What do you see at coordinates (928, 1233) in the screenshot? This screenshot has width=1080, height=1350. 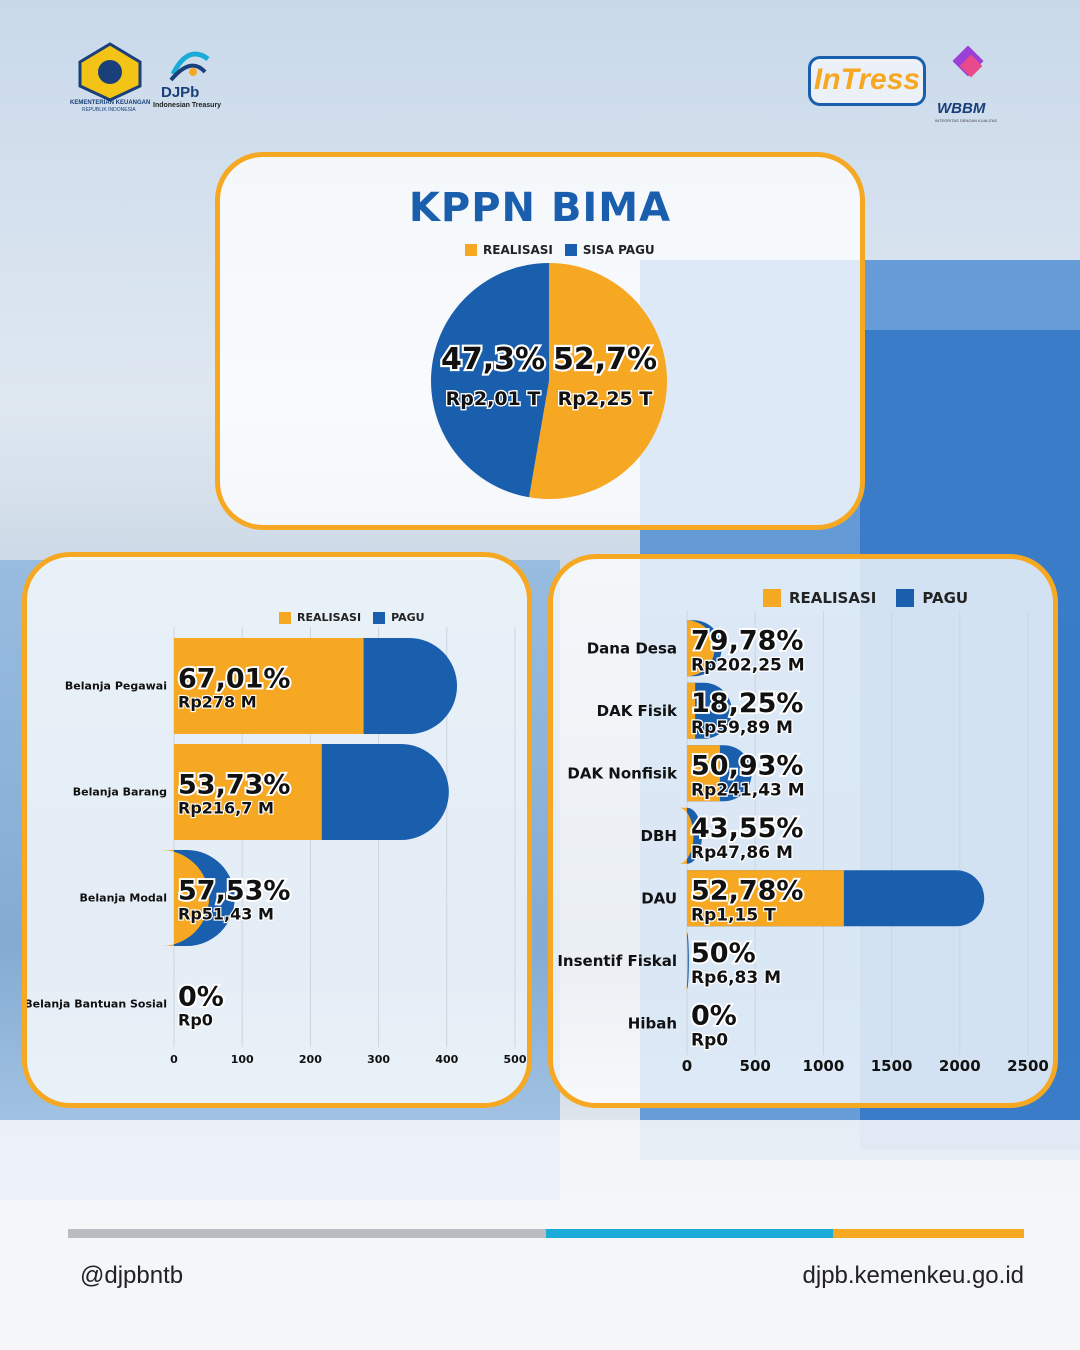 I see `footer-bar-orange` at bounding box center [928, 1233].